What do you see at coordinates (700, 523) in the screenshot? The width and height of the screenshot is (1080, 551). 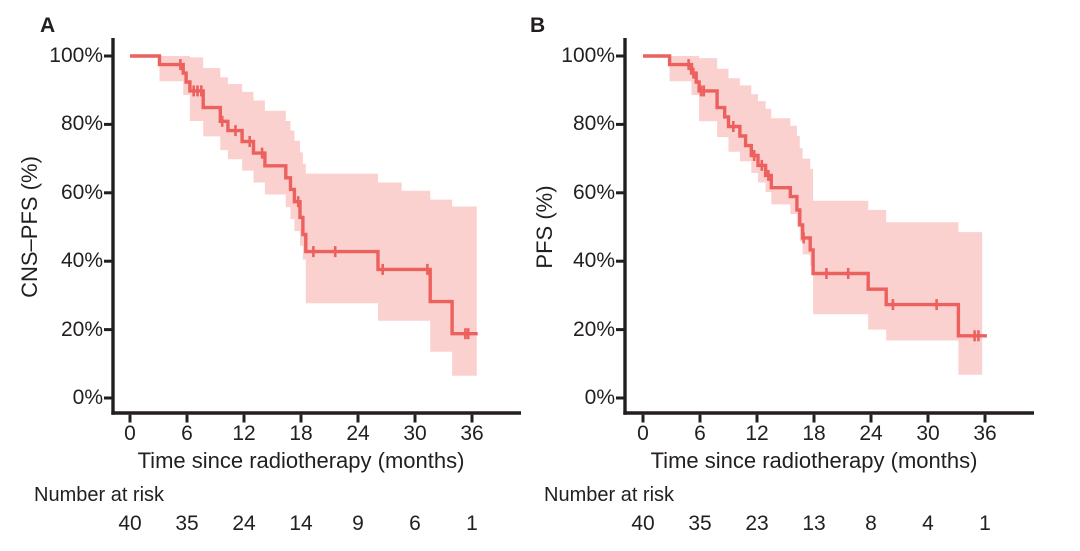 I see `panel-b-at-risk-6: 35` at bounding box center [700, 523].